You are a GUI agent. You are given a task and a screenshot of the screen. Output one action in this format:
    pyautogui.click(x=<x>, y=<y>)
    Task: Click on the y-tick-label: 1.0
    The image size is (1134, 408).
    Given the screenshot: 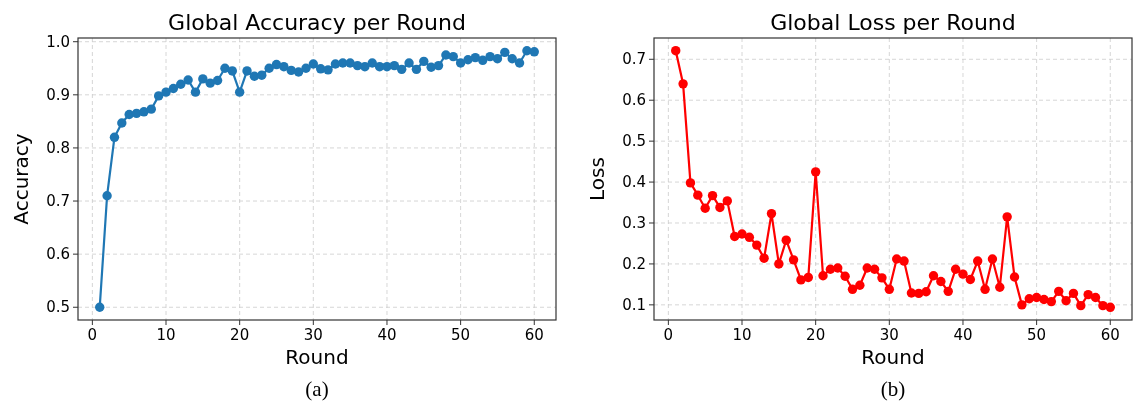 What is the action you would take?
    pyautogui.click(x=58, y=41)
    